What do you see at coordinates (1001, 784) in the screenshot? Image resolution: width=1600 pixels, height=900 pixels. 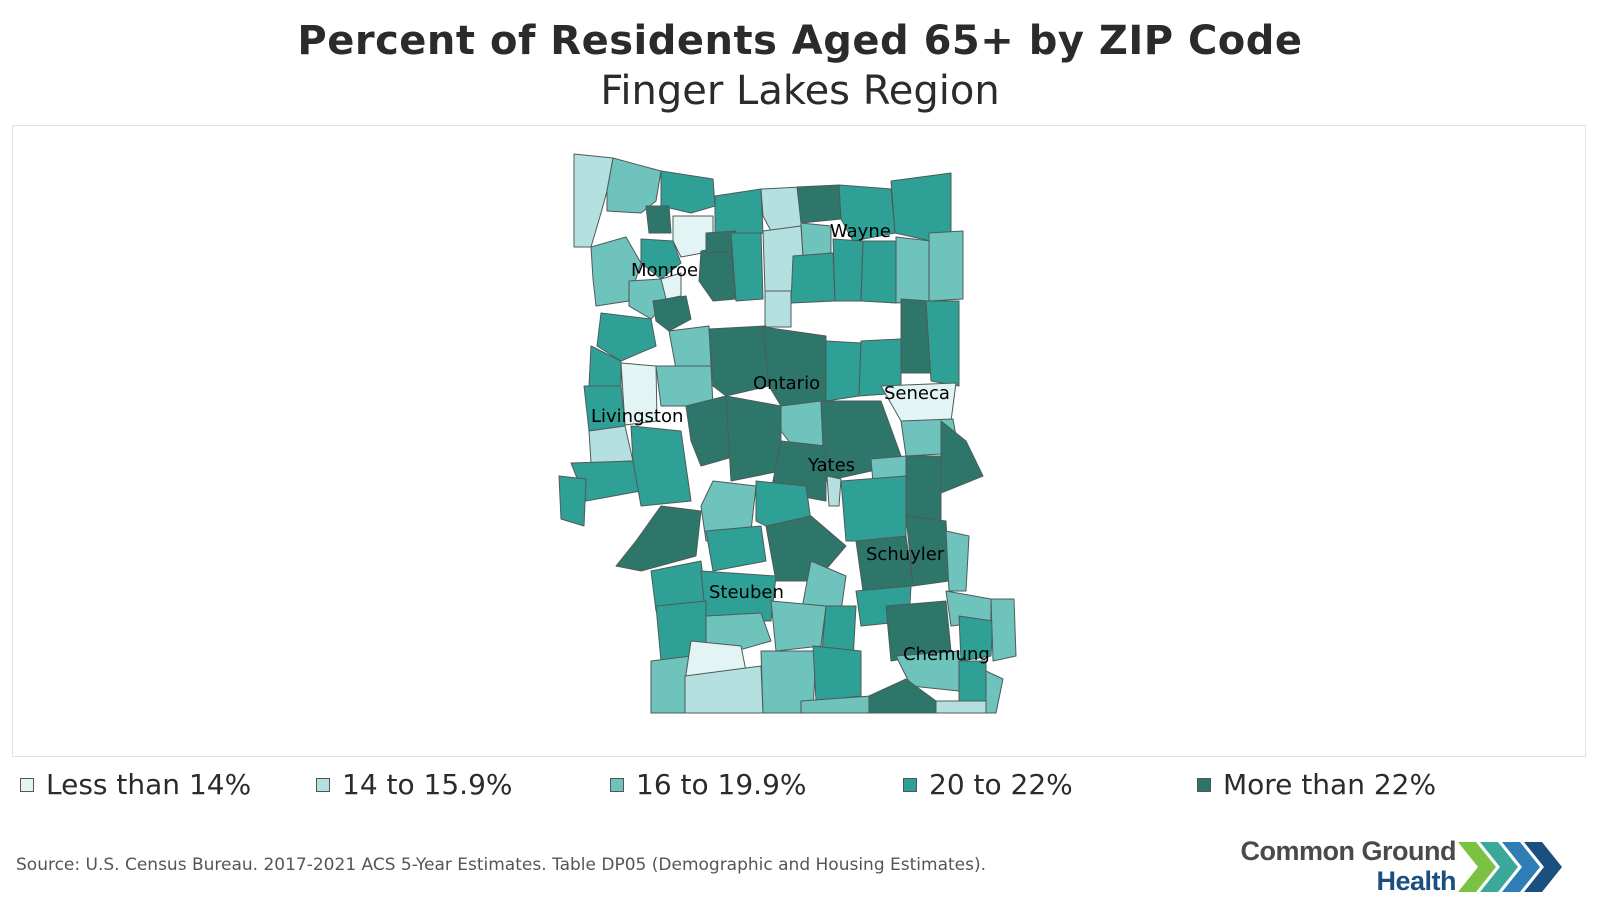 I see `legend-label: 20 to 22%` at bounding box center [1001, 784].